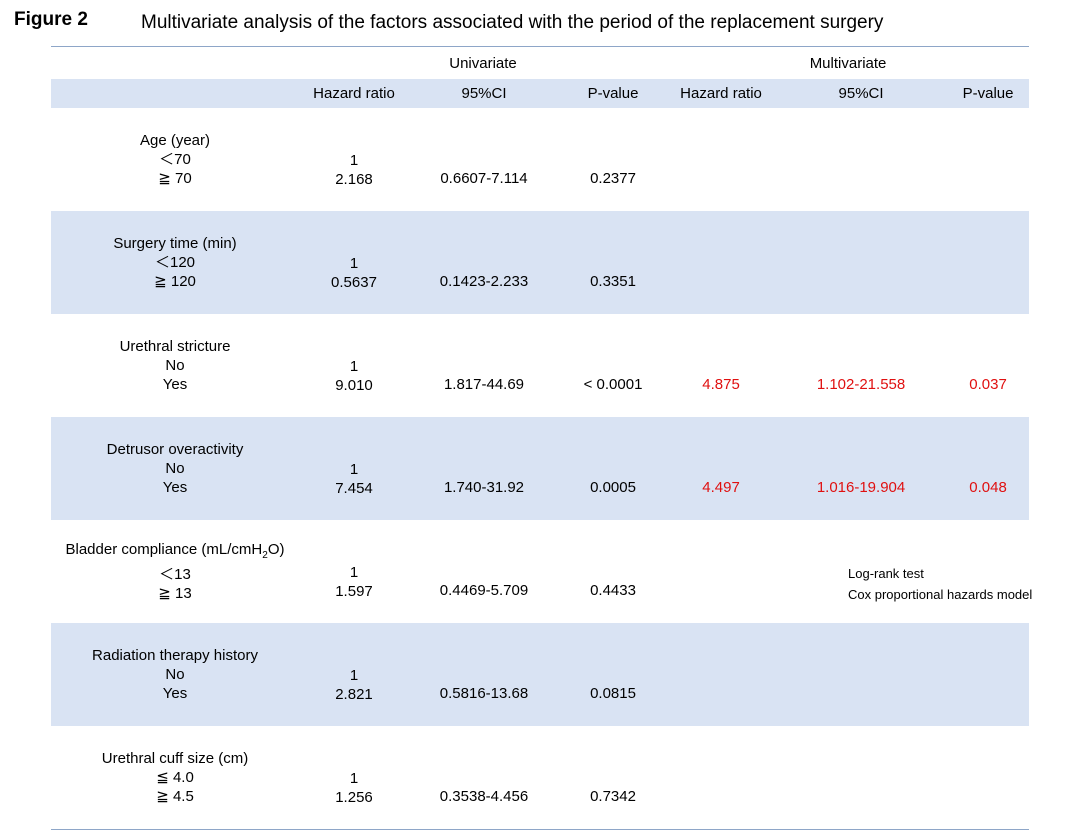  What do you see at coordinates (483, 62) in the screenshot?
I see `group-header-univariate: Univariate` at bounding box center [483, 62].